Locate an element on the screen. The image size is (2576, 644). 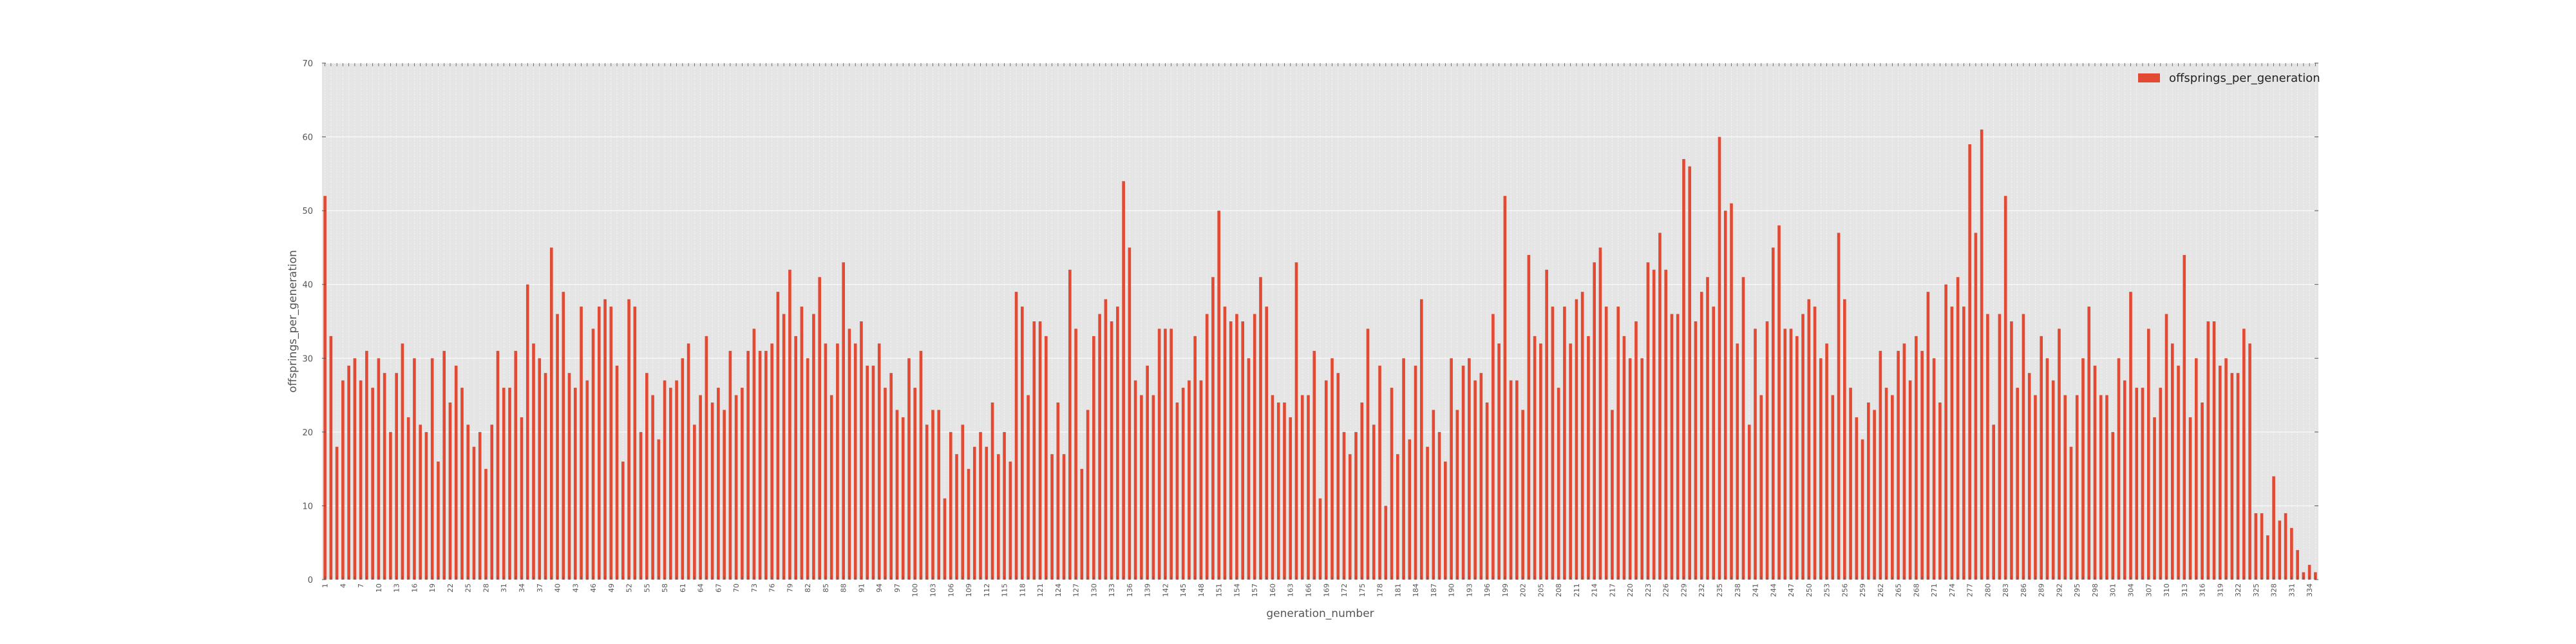
x-tick-label: 58 is located at coordinates (665, 587).